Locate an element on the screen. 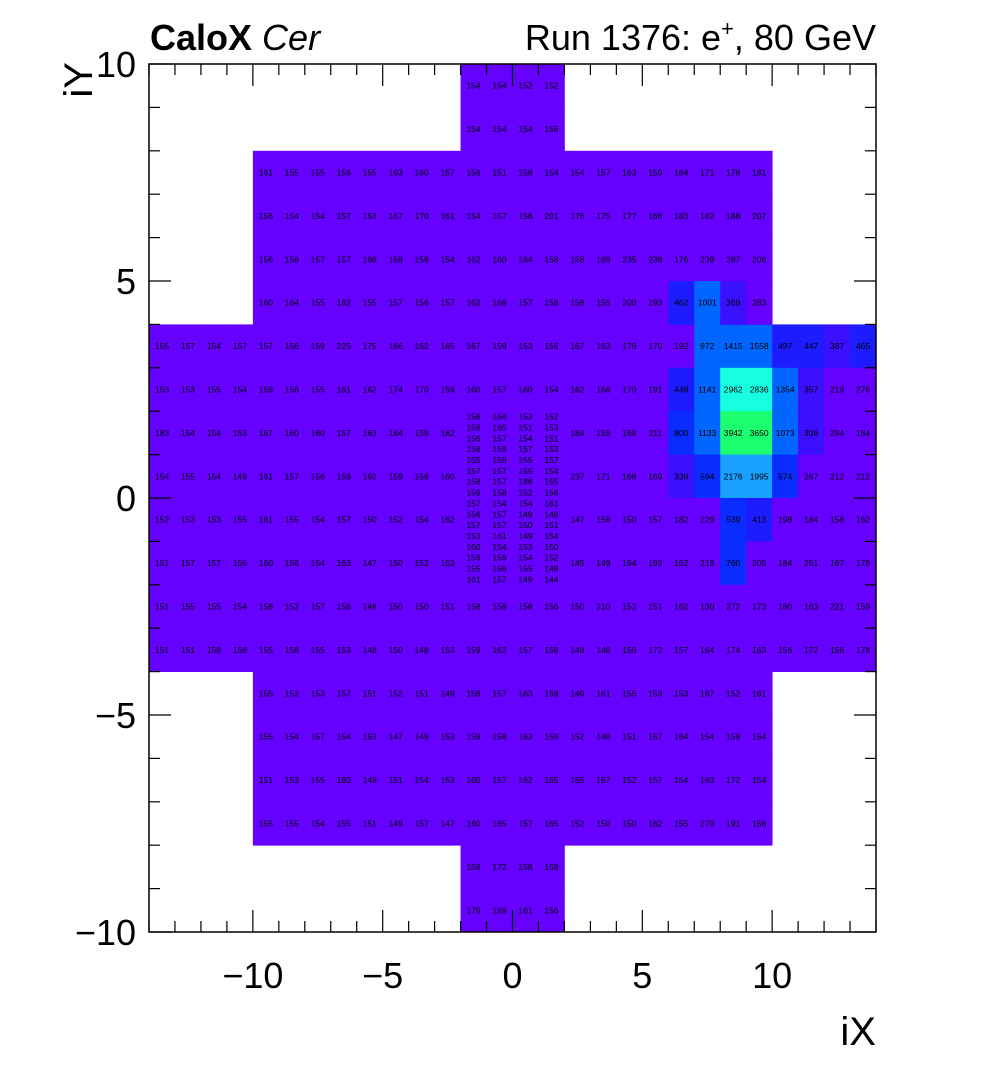 This screenshot has height=1072, width=996. cell-value-label: 212 is located at coordinates (837, 476).